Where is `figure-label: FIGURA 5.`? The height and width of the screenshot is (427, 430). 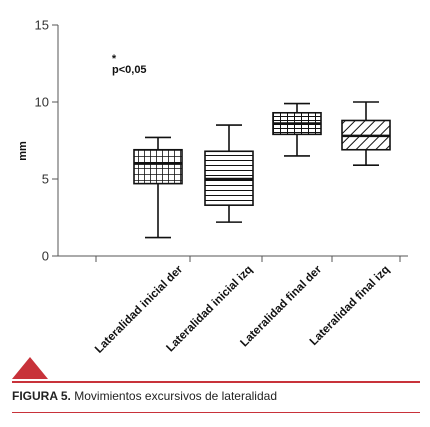
figure-label: FIGURA 5. is located at coordinates (41, 396).